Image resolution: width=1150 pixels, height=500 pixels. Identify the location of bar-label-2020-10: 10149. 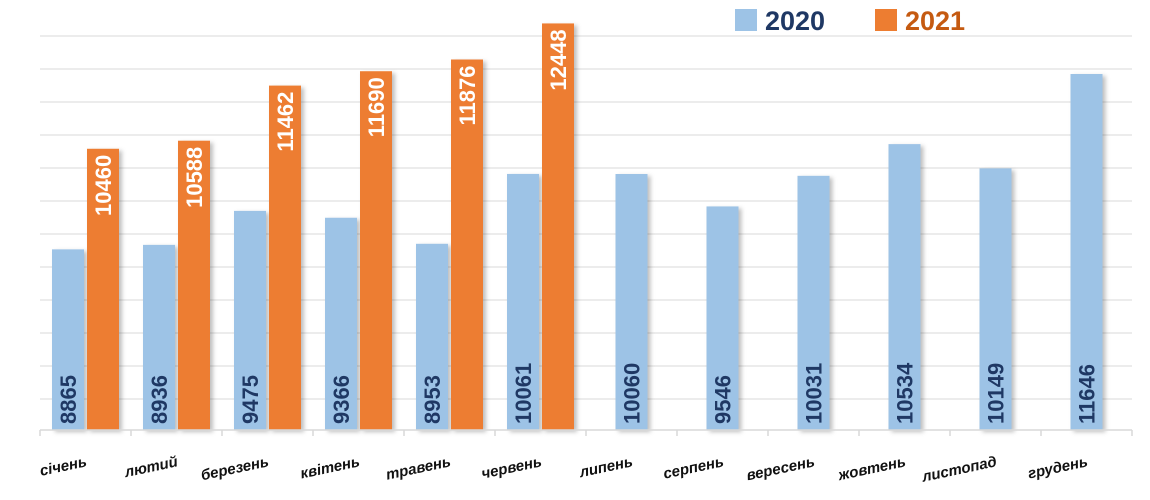
(996, 393).